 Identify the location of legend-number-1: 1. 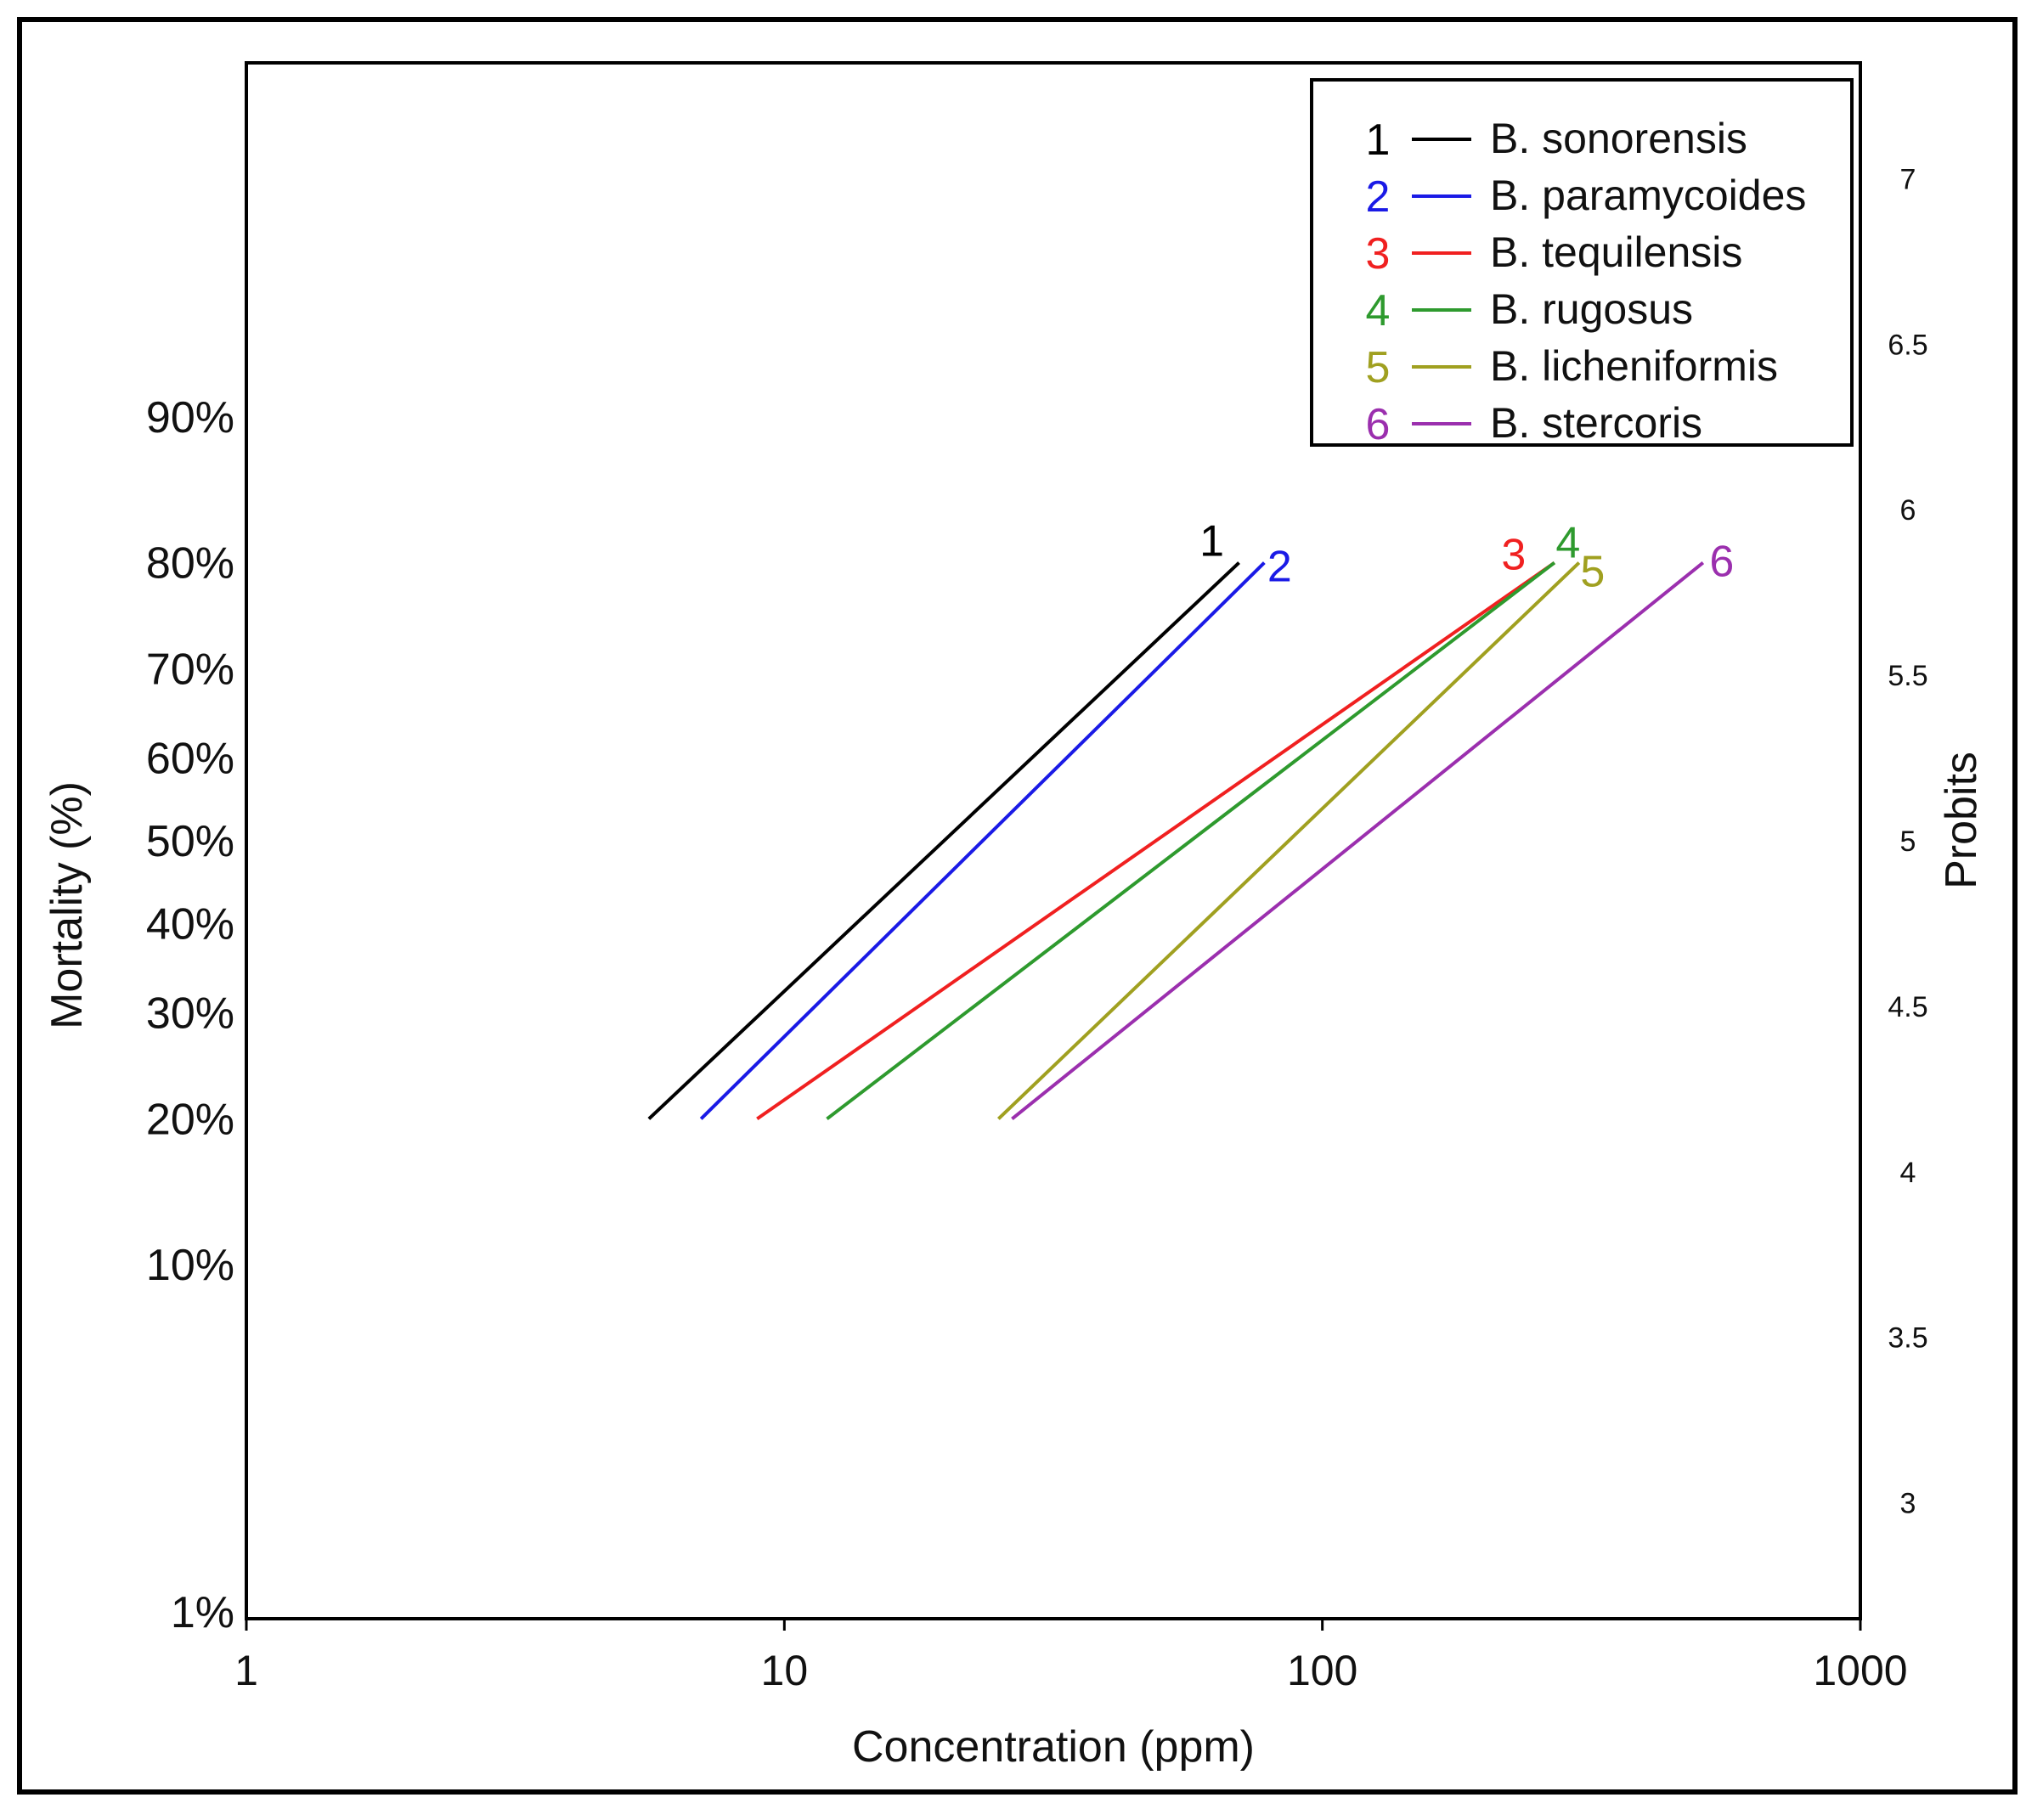
(1378, 140).